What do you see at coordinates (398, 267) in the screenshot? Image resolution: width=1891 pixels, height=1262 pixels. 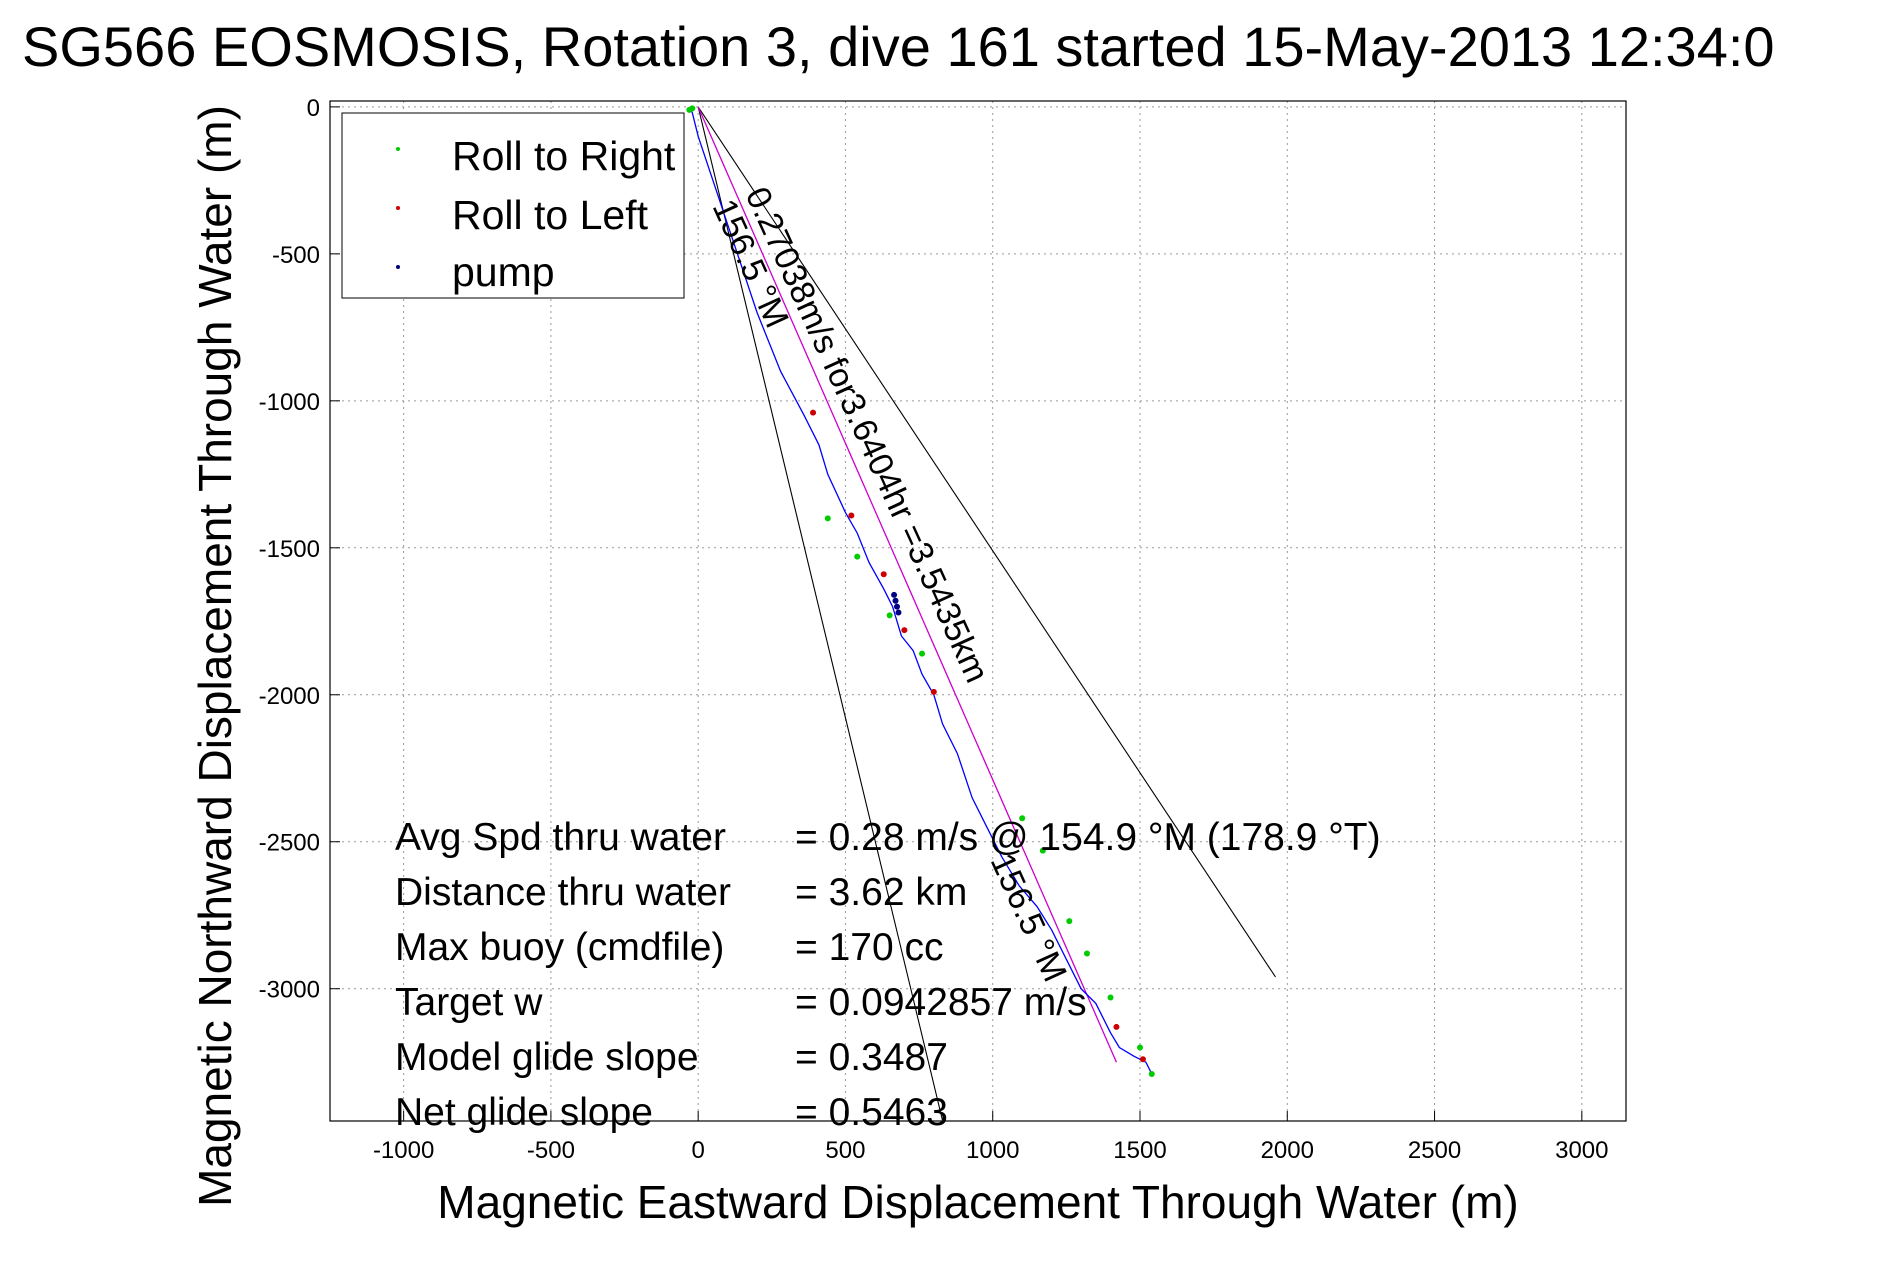 I see `legend-marker-pump` at bounding box center [398, 267].